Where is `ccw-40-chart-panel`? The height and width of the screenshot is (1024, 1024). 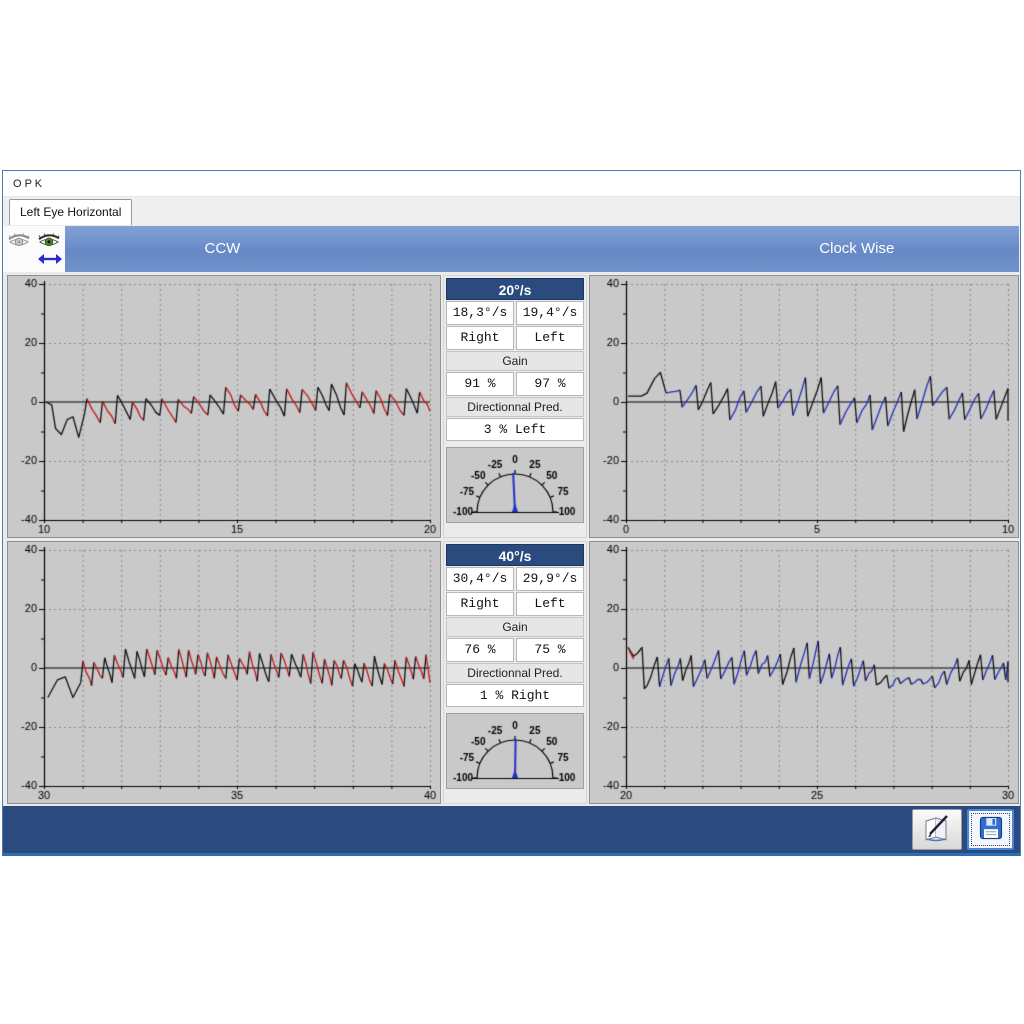
ccw-40-chart-panel is located at coordinates (224, 672).